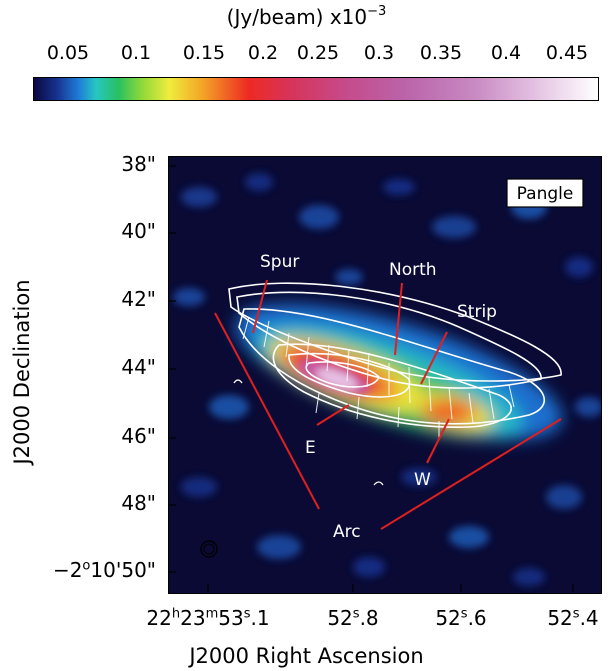 Image resolution: width=613 pixels, height=671 pixels. I want to click on colorbar-tick: 0.35, so click(441, 53).